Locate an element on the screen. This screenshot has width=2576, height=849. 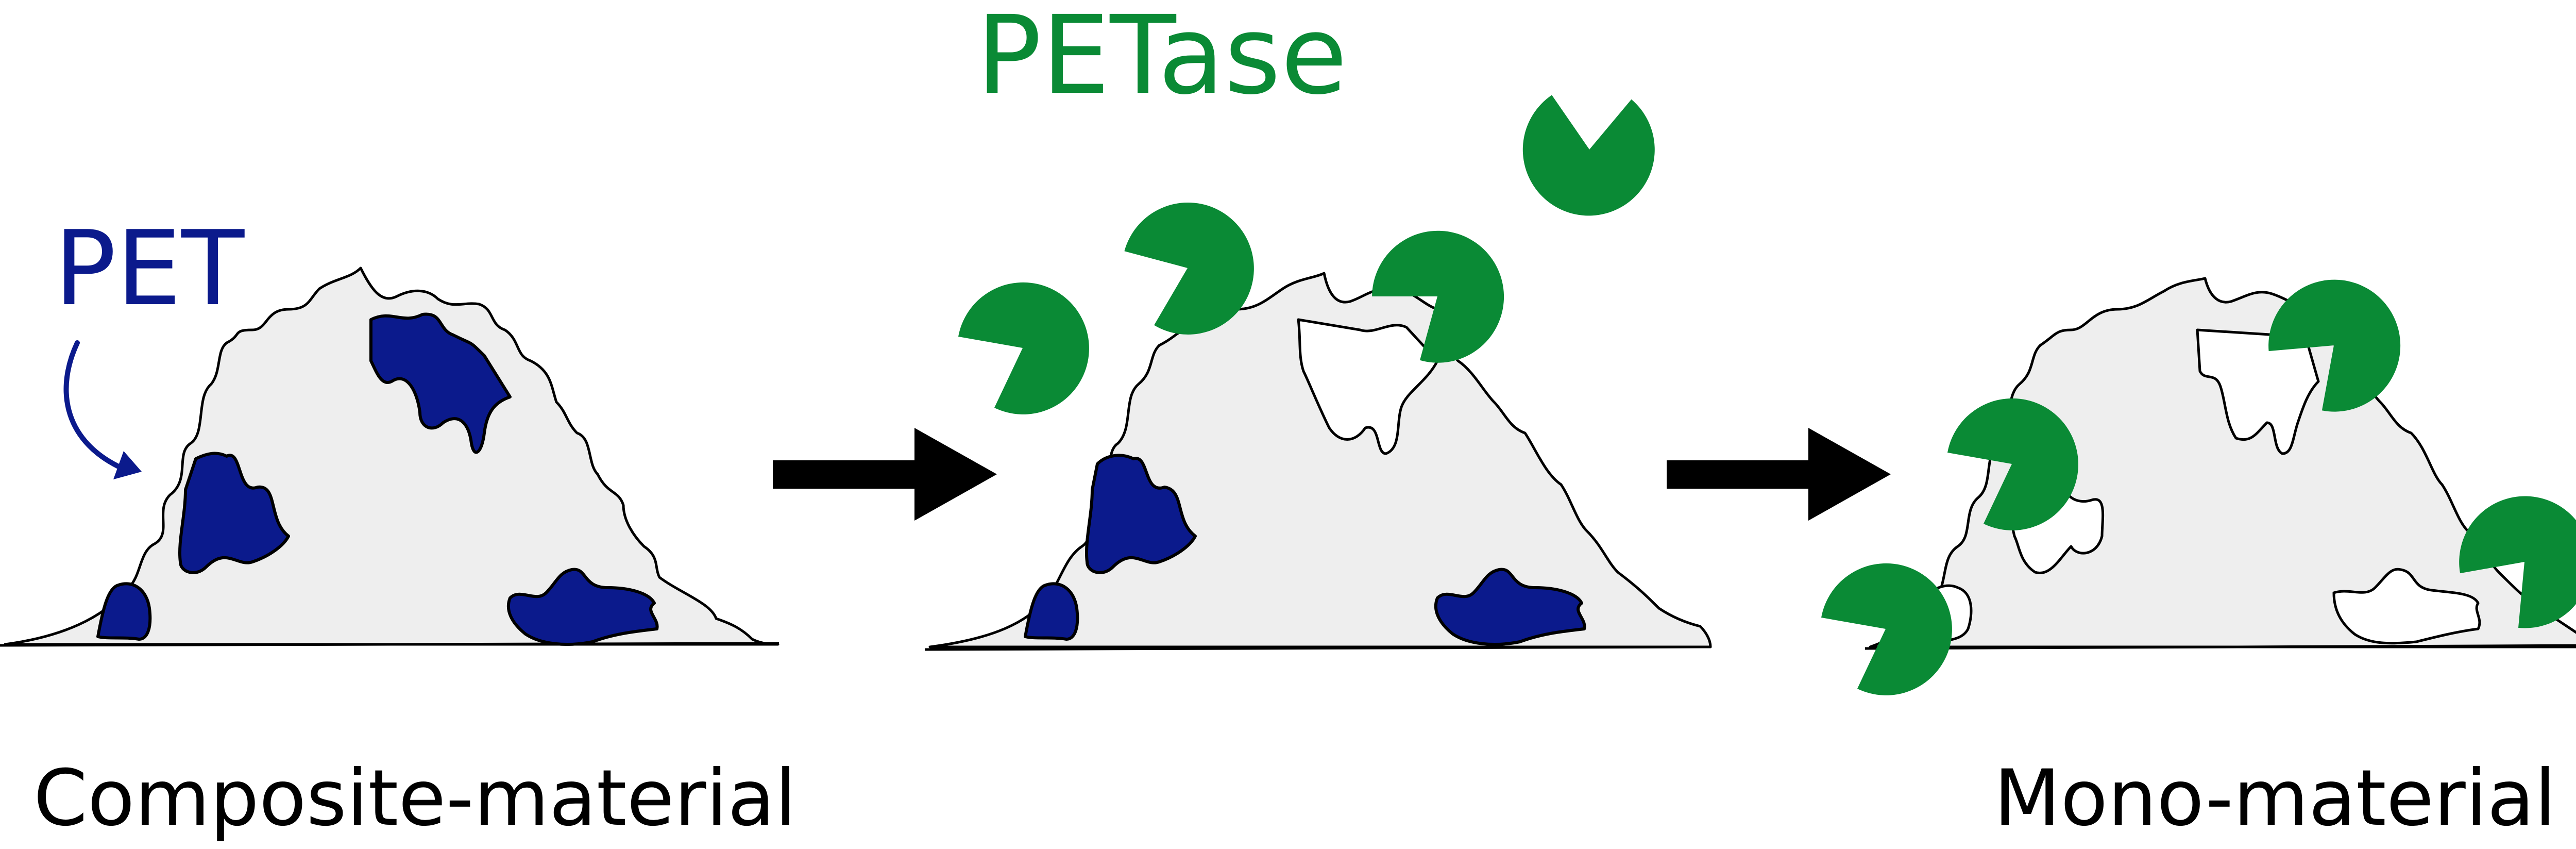
composite-baseline is located at coordinates (389, 645).